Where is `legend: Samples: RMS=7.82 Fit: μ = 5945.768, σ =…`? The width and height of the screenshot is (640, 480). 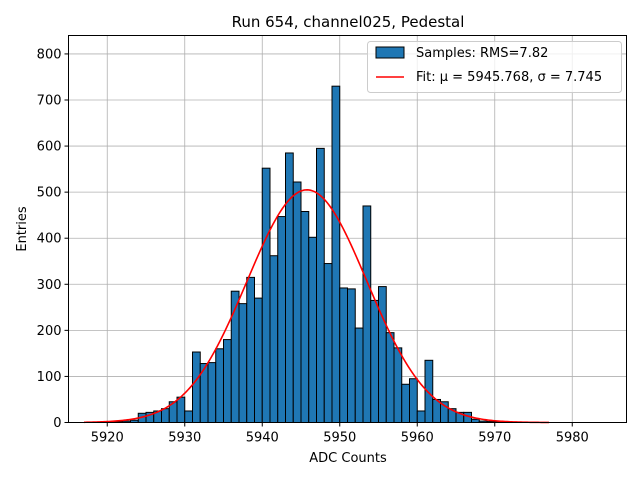 legend: Samples: RMS=7.82 Fit: μ = 5945.768, σ =… is located at coordinates (494, 67).